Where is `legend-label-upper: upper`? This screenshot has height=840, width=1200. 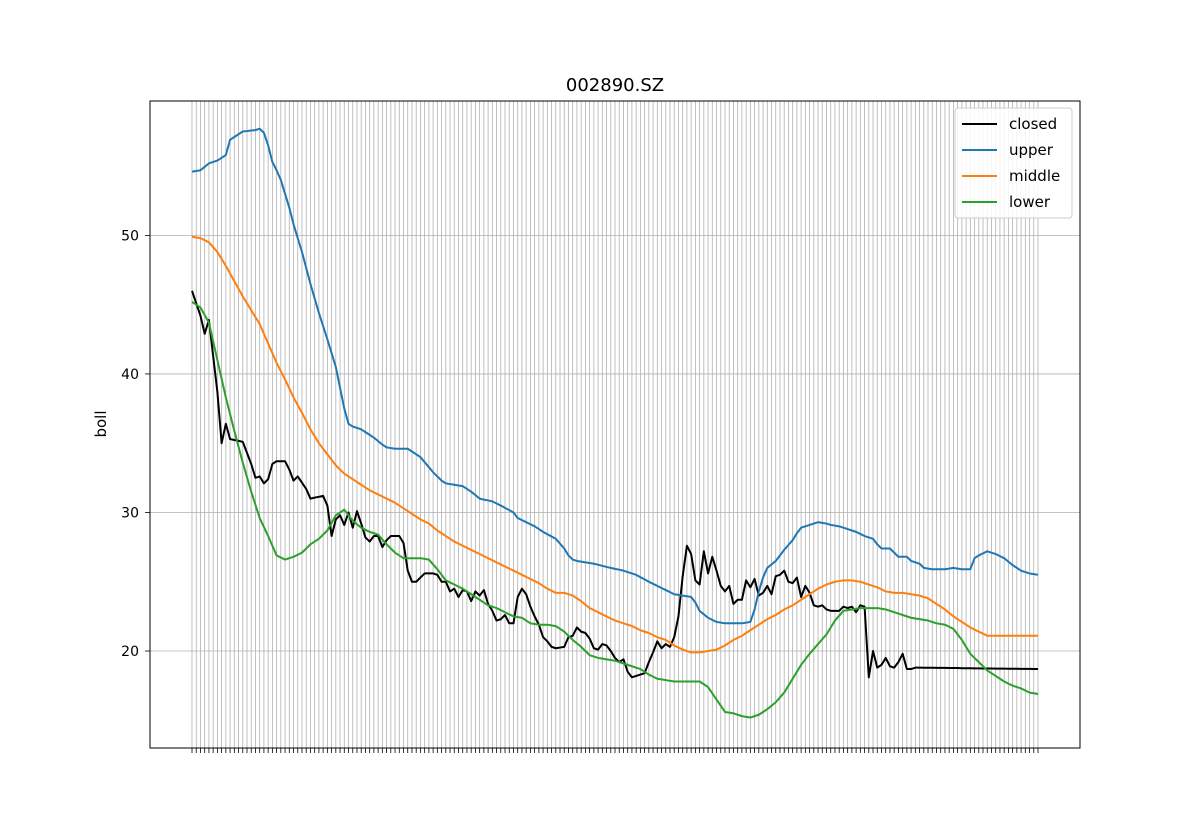 legend-label-upper: upper is located at coordinates (1031, 150).